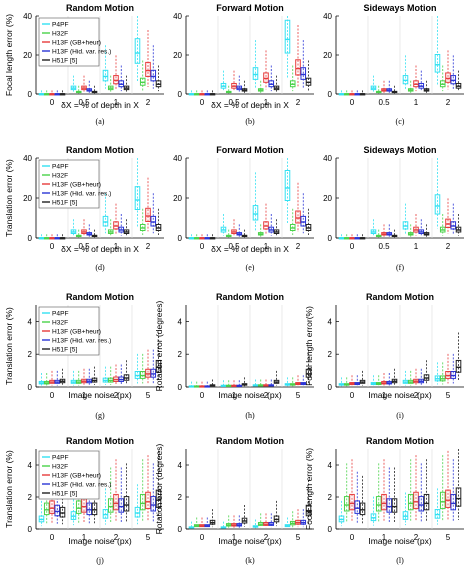  Describe the element at coordinates (159, 488) in the screenshot. I see `y-axis-label: Rotation error (degrees)` at that location.